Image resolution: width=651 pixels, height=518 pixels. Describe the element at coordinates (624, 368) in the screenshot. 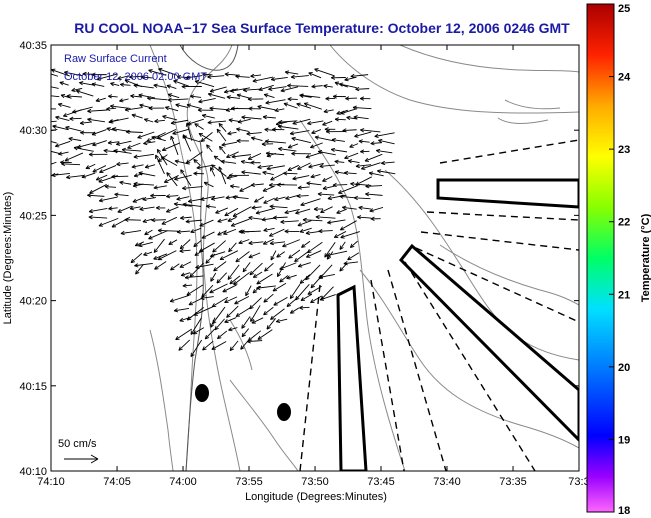

I see `colorbar-tick-label: 20` at that location.